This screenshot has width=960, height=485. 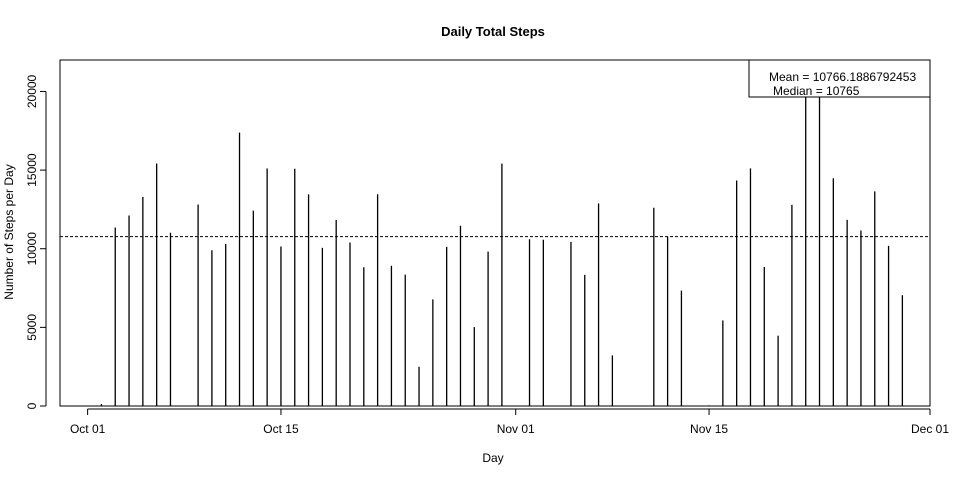 What do you see at coordinates (492, 458) in the screenshot?
I see `x-axis-label: Day` at bounding box center [492, 458].